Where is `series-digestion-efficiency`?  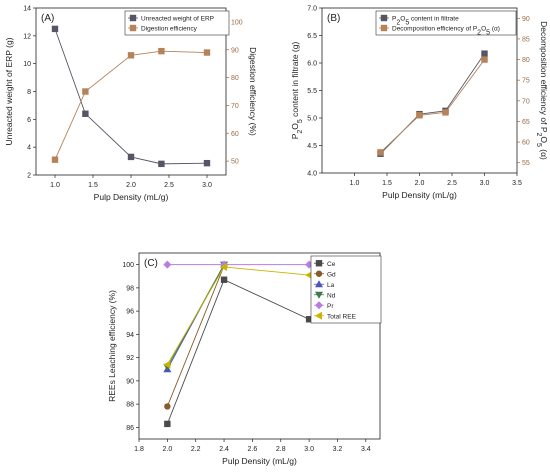
series-digestion-efficiency is located at coordinates (131, 105).